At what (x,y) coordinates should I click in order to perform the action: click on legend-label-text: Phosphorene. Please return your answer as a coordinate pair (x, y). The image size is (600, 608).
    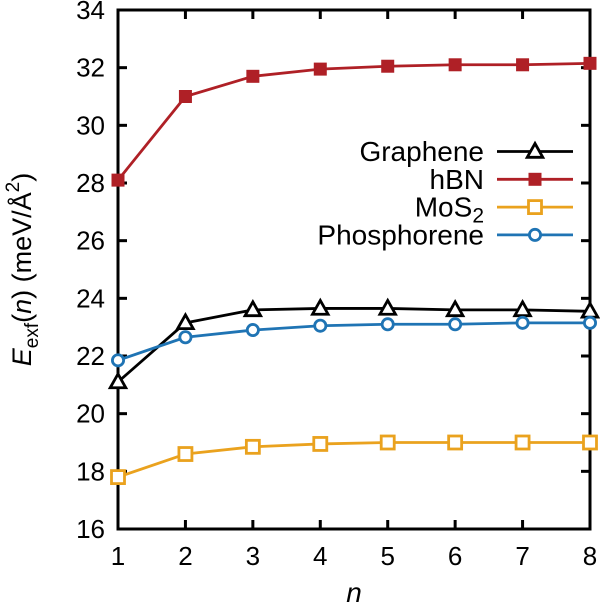
    Looking at the image, I should click on (400, 234).